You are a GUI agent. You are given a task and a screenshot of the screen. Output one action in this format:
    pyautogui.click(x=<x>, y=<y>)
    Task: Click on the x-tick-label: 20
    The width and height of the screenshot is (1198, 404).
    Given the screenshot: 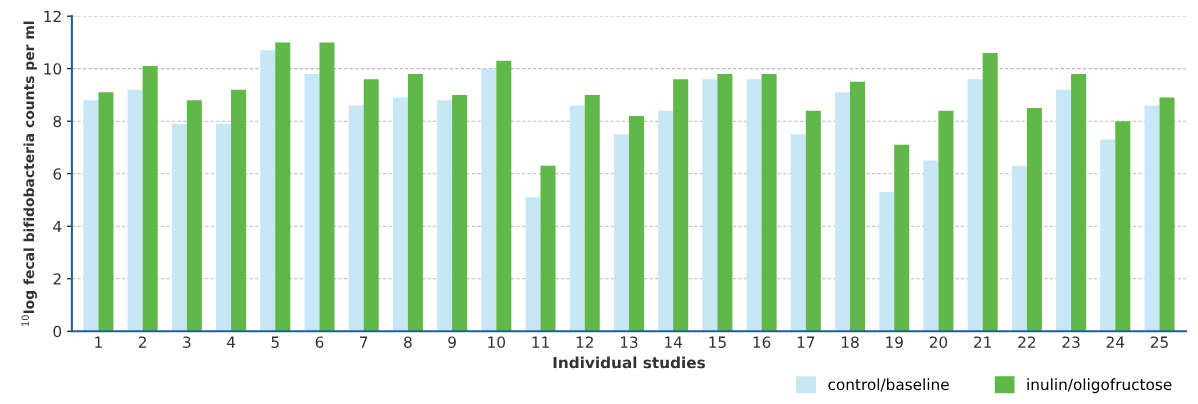 What is the action you would take?
    pyautogui.click(x=938, y=342)
    